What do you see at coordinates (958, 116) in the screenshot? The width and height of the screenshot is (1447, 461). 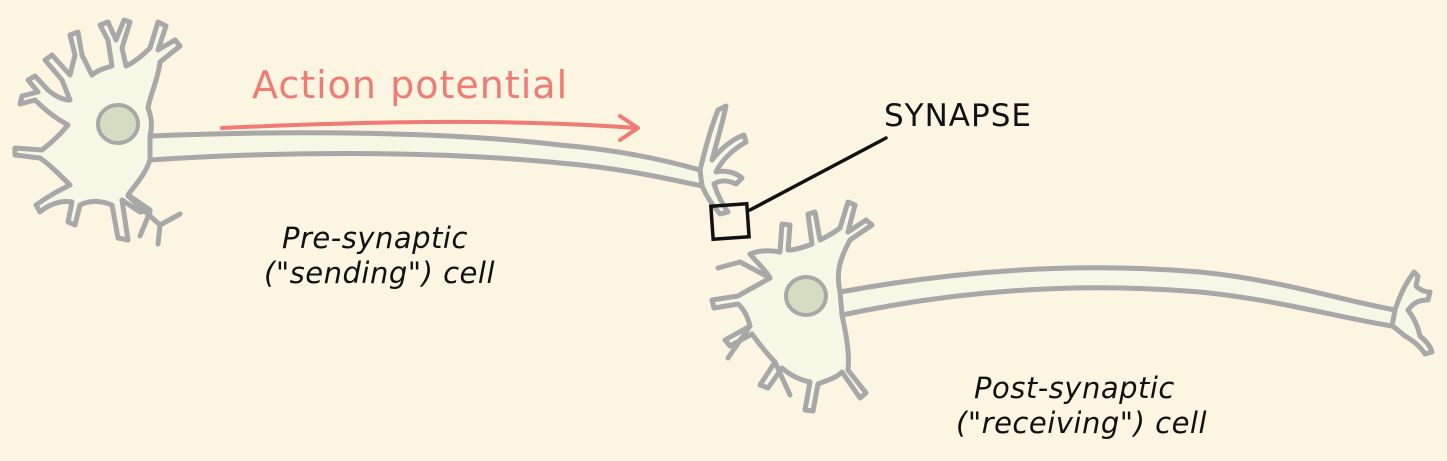 I see `synapse-label: SYNAPSE` at bounding box center [958, 116].